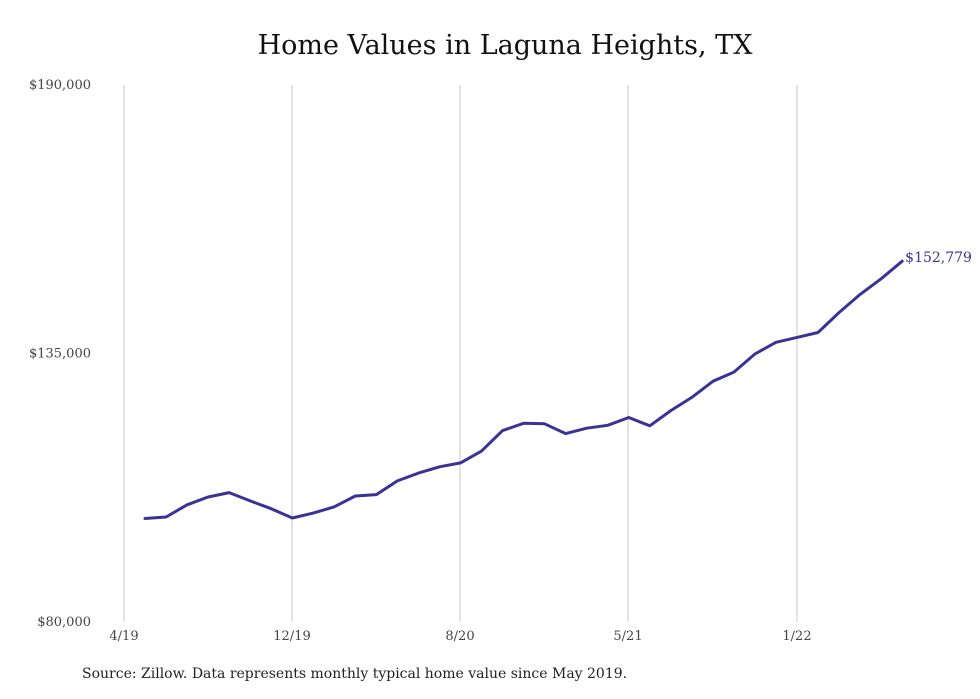 This screenshot has width=980, height=699. Describe the element at coordinates (627, 636) in the screenshot. I see `x-tick-label: 5/21` at that location.